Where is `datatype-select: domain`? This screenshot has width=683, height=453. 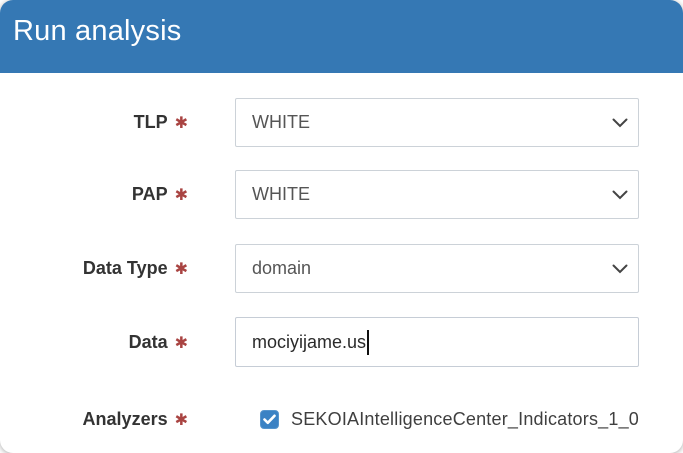 datatype-select: domain is located at coordinates (437, 268).